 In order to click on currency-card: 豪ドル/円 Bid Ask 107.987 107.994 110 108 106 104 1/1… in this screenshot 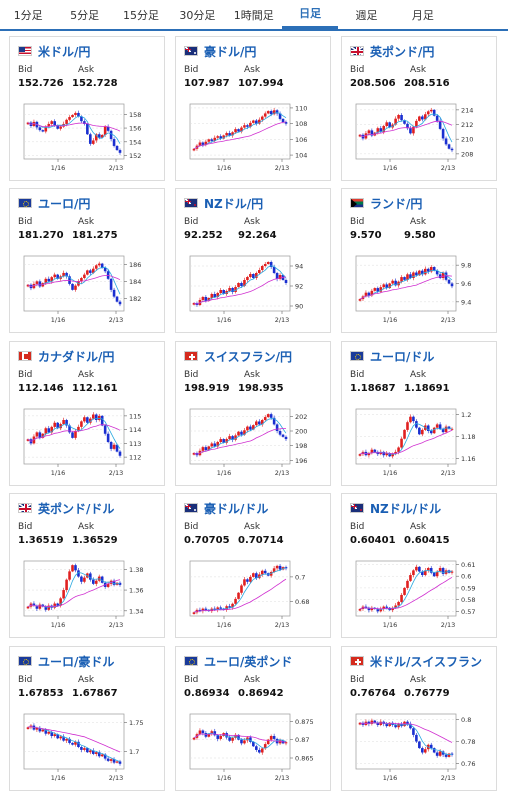, I will do `click(253, 108)`.